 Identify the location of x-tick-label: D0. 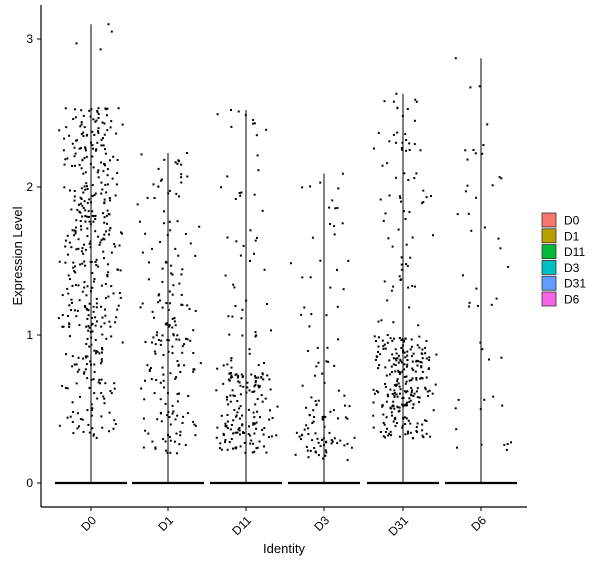
(88, 523).